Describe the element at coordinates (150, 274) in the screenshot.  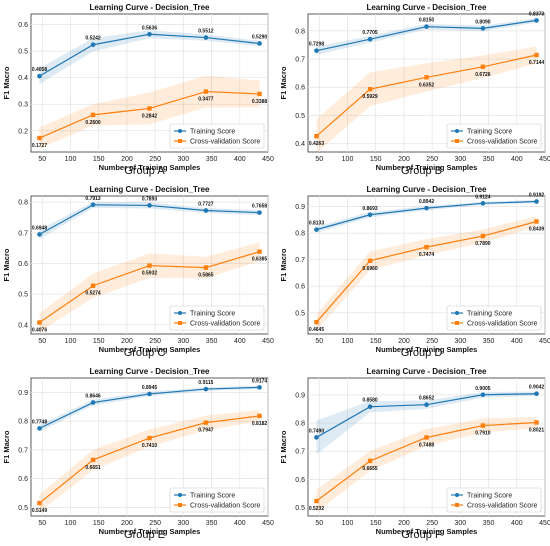
I see `data-label: 0.5932` at that location.